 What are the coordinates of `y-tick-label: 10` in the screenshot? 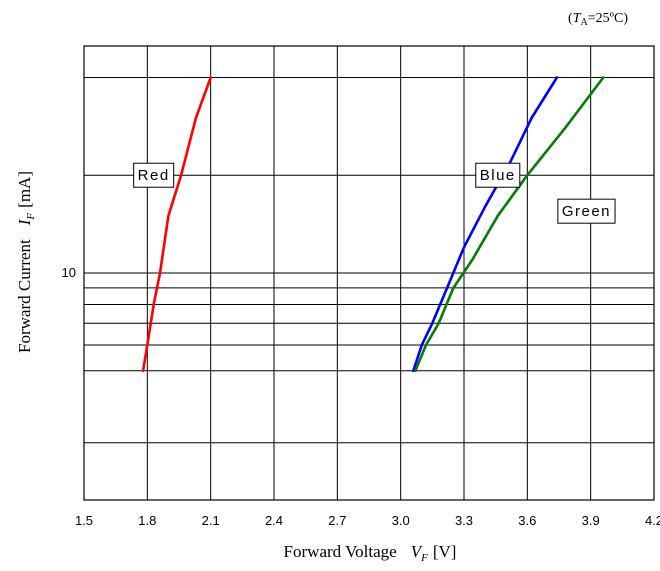 It's located at (69, 272).